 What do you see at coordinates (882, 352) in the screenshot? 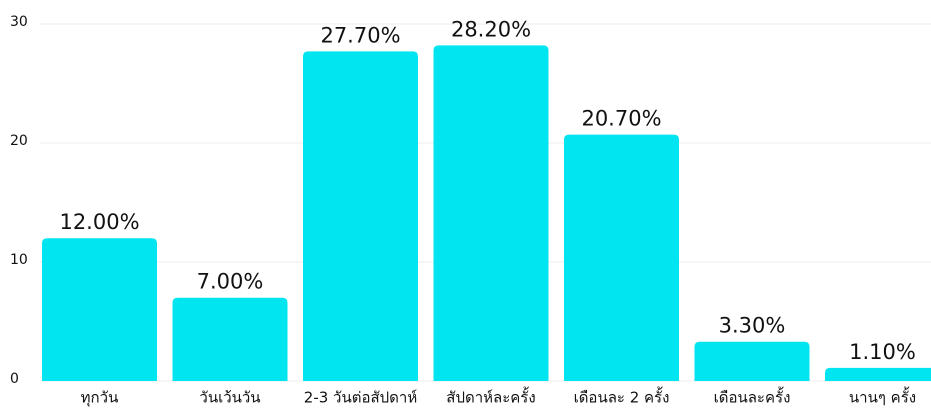
I see `value-label: 1.10%` at bounding box center [882, 352].